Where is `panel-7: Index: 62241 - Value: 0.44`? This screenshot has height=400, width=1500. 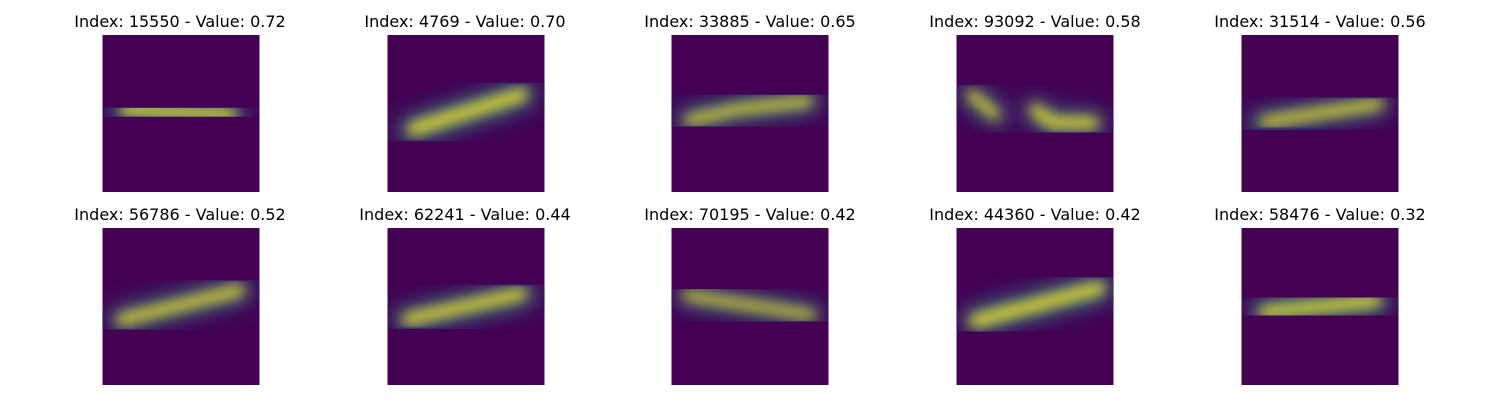
panel-7: Index: 62241 - Value: 0.44 is located at coordinates (465, 295).